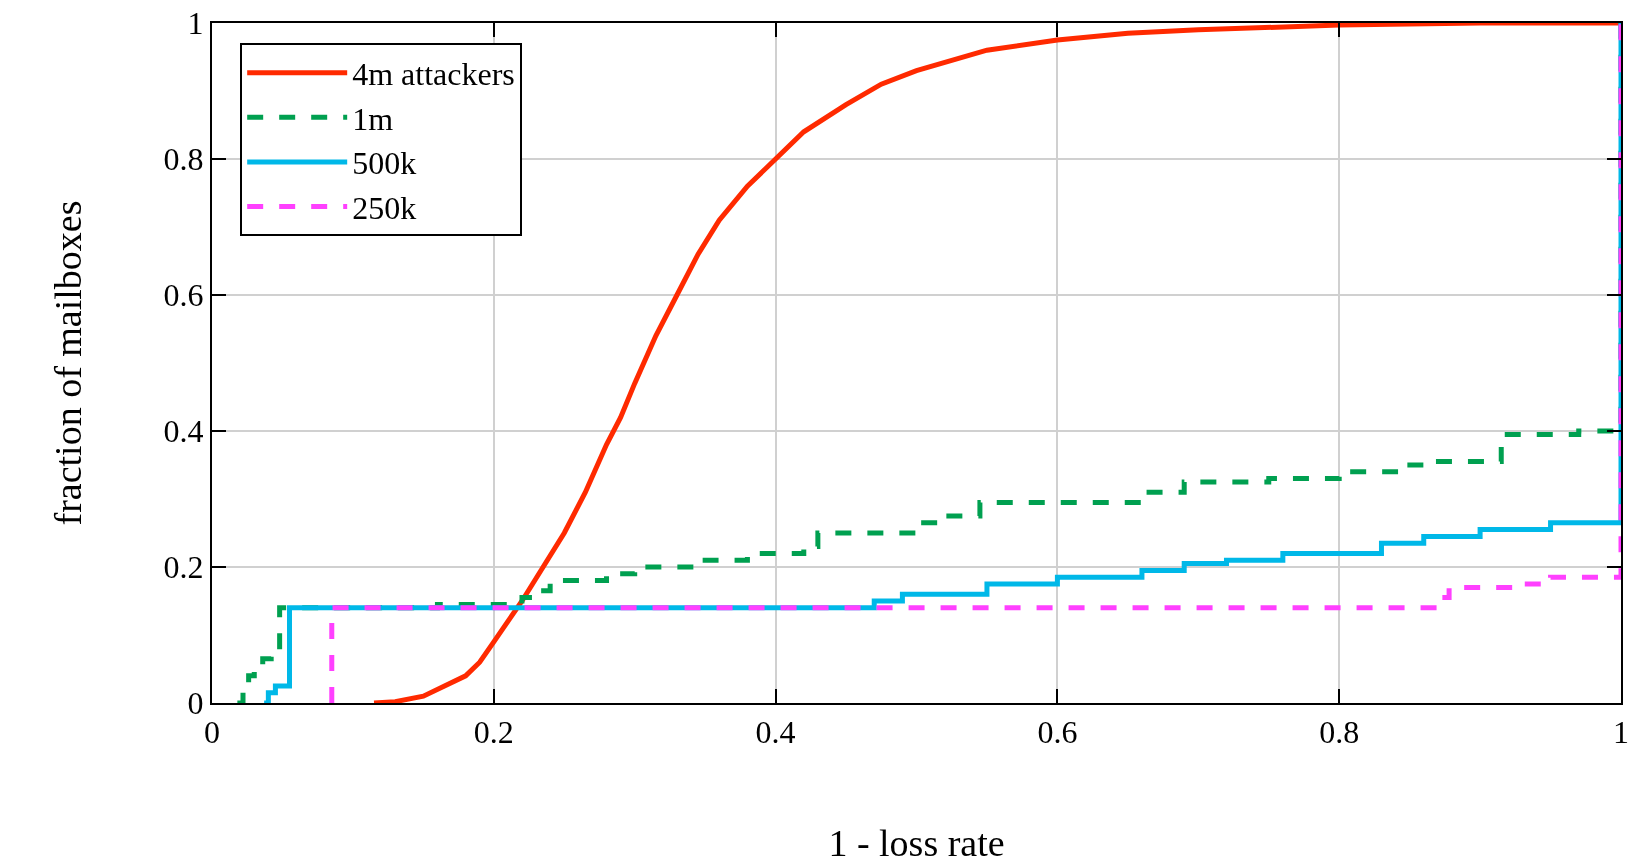 The height and width of the screenshot is (867, 1640). Describe the element at coordinates (183, 431) in the screenshot. I see `y-tick-label: 0.4` at that location.